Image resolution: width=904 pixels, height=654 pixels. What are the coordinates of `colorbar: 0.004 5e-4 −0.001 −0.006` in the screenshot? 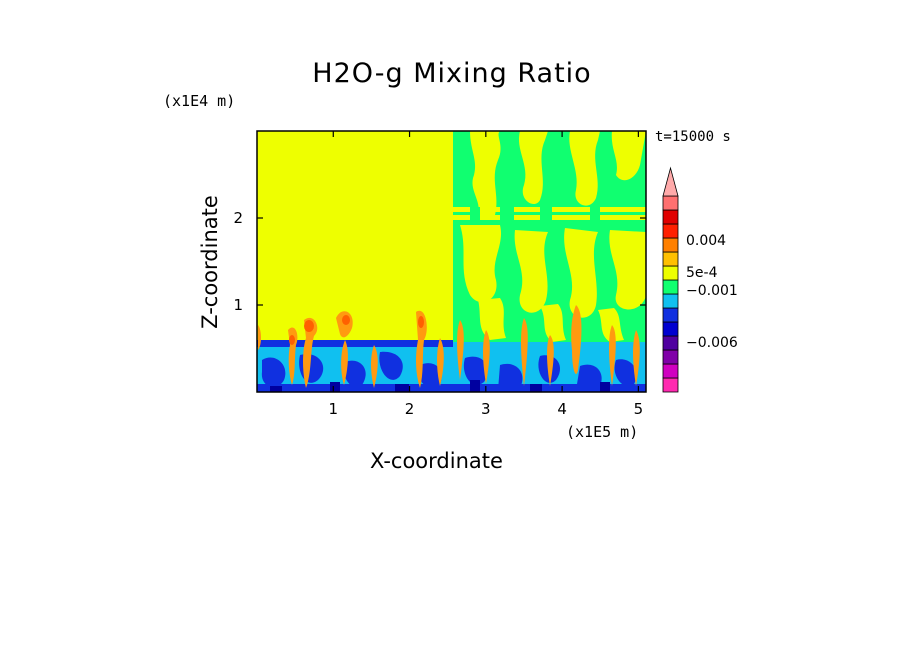 It's located at (700, 279).